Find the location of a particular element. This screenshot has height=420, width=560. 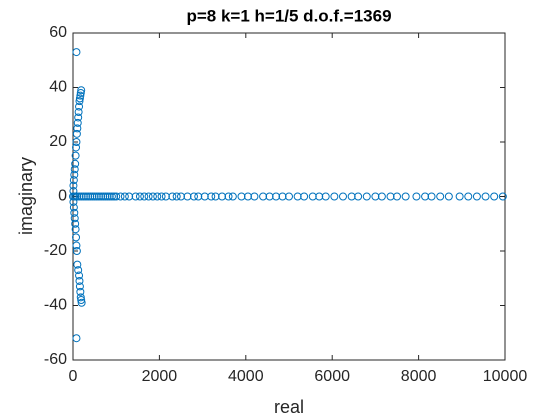

y-tick-label: 60 is located at coordinates (58, 32).